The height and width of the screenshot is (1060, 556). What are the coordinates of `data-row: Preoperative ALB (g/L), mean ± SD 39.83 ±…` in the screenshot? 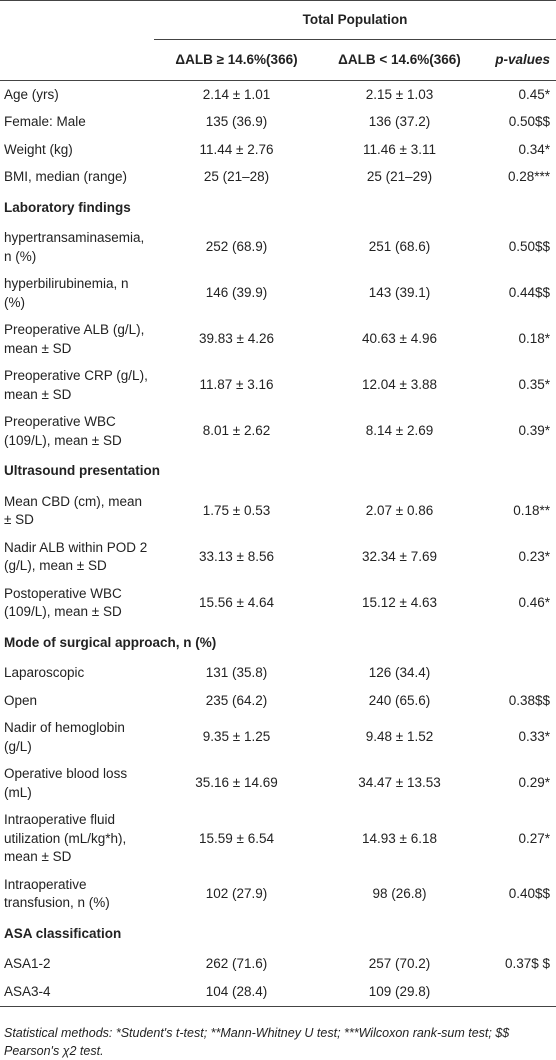 It's located at (278, 340).